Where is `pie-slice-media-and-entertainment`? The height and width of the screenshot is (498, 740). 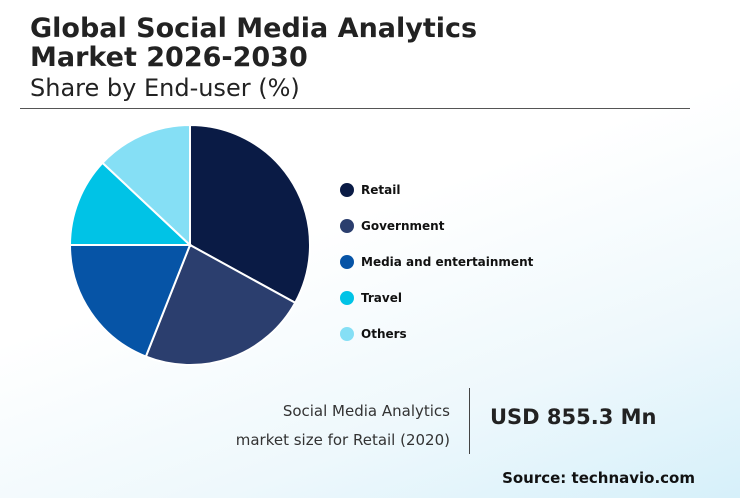
pie-slice-media-and-entertainment is located at coordinates (130, 301).